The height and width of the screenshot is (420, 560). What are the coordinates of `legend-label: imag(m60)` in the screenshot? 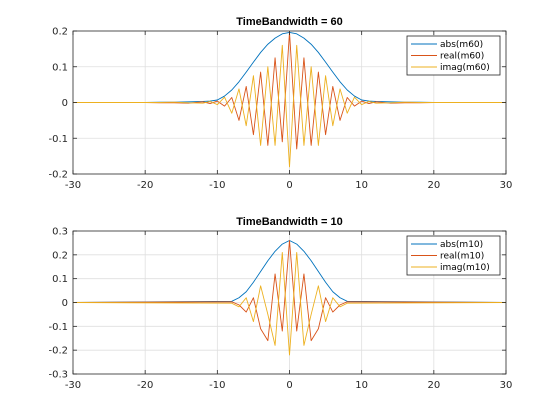 It's located at (465, 68).